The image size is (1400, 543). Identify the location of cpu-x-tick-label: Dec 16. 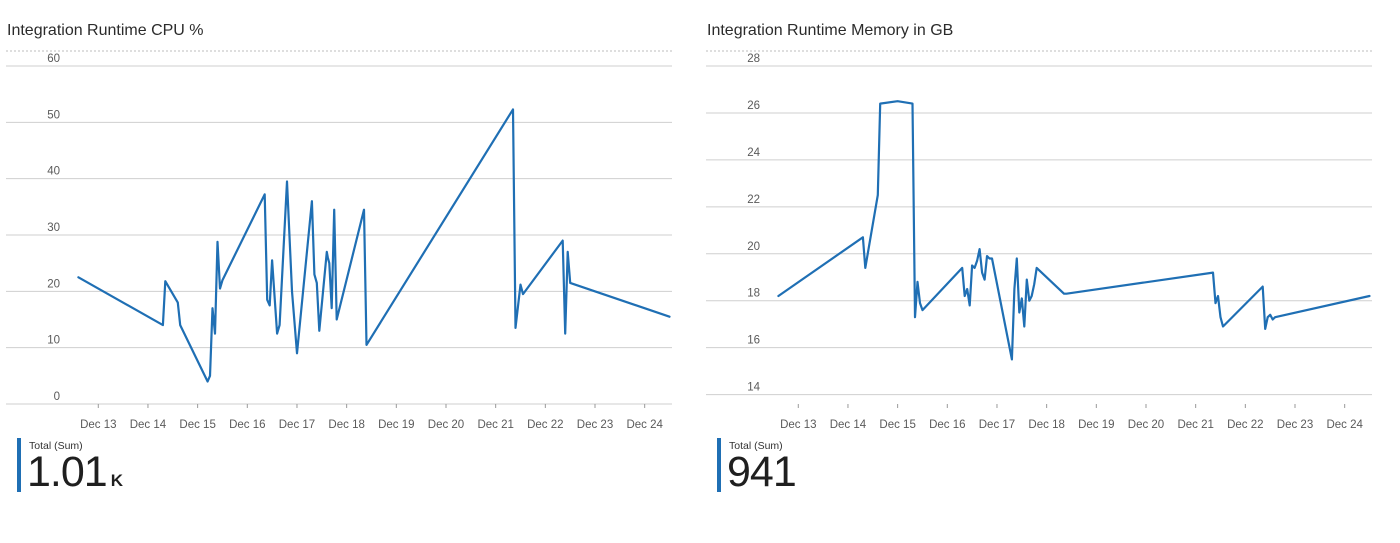
(247, 425).